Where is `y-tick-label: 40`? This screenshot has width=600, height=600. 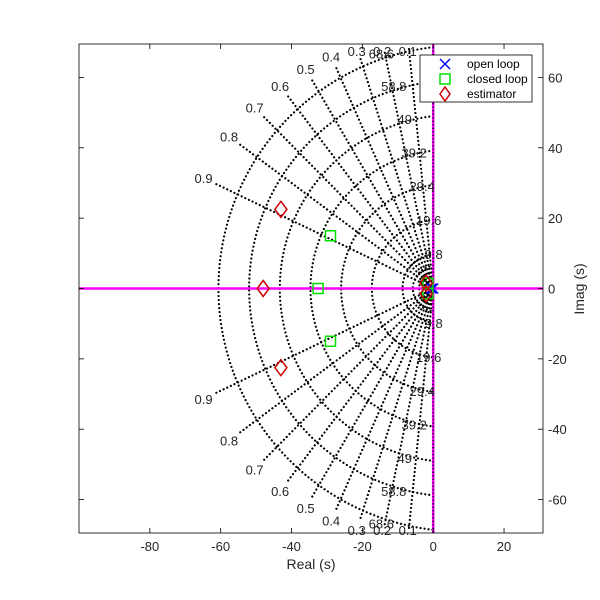 y-tick-label: 40 is located at coordinates (555, 148).